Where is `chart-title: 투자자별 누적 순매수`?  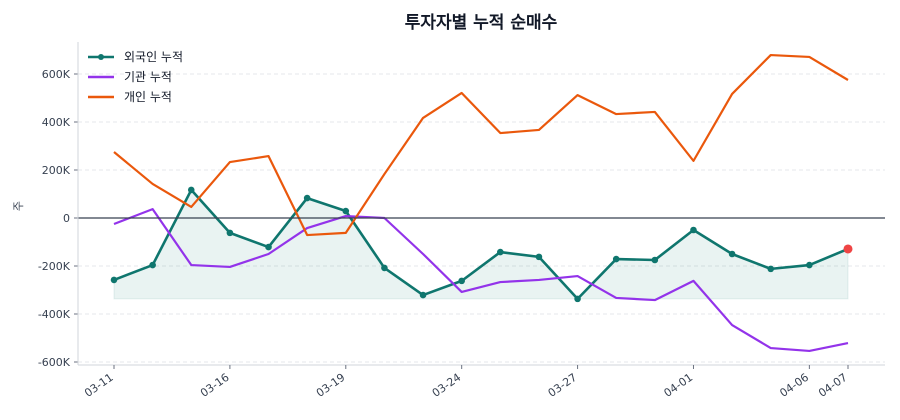
chart-title: 투자자별 누적 순매수 is located at coordinates (481, 23).